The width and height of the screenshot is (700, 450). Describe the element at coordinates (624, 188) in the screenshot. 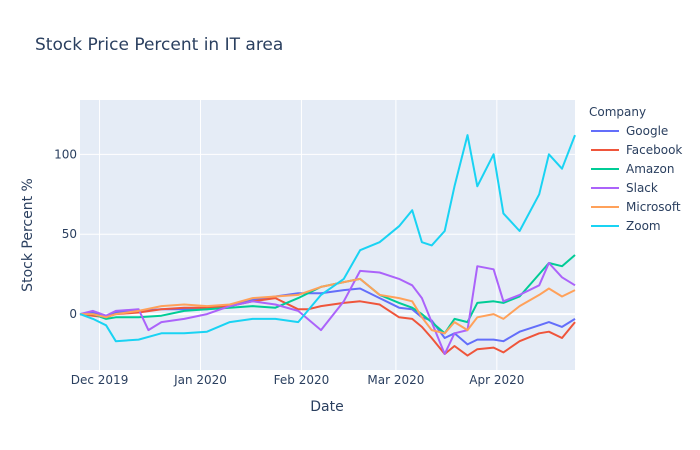

I see `legend-item-slack: Slack` at that location.